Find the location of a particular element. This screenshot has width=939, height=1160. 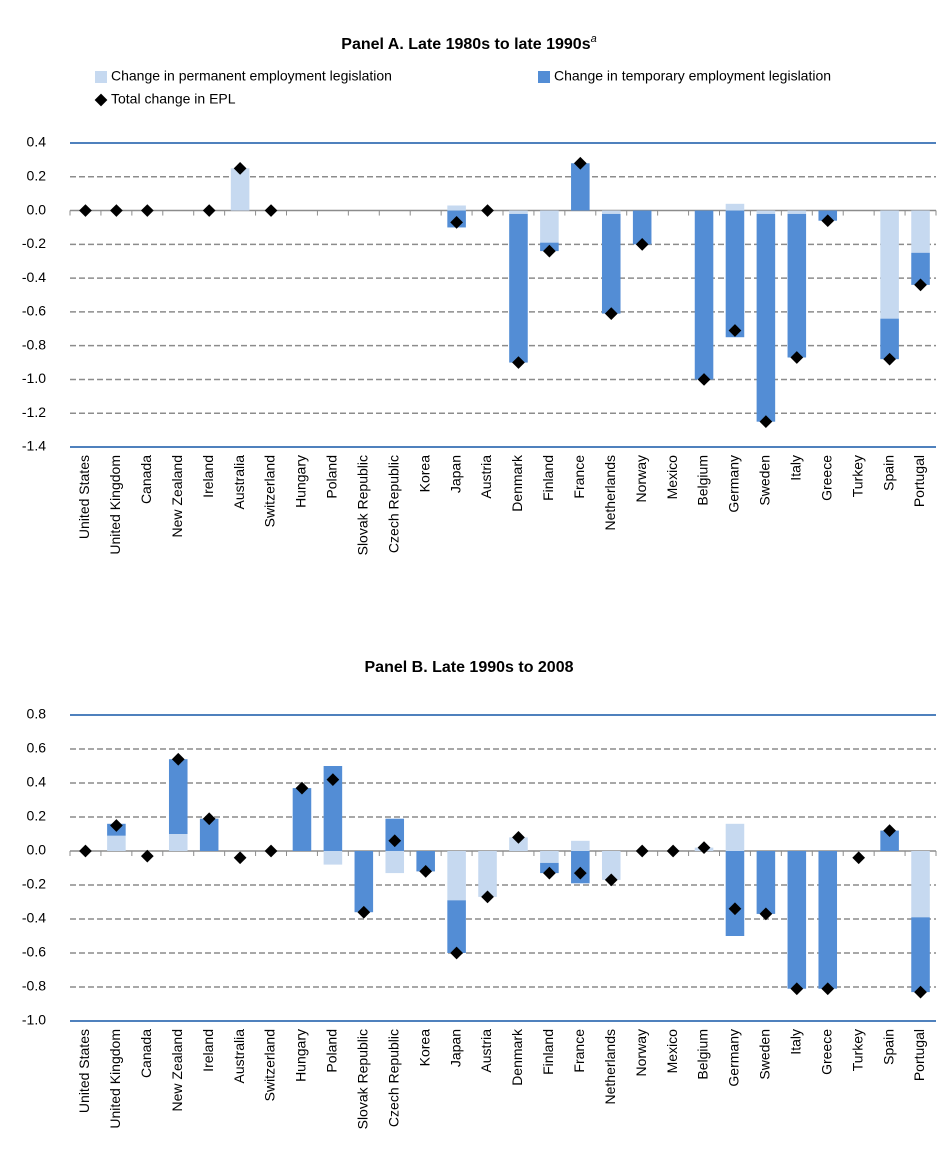

chart-title: Panel B. Late 1990s to 2008 is located at coordinates (469, 667).